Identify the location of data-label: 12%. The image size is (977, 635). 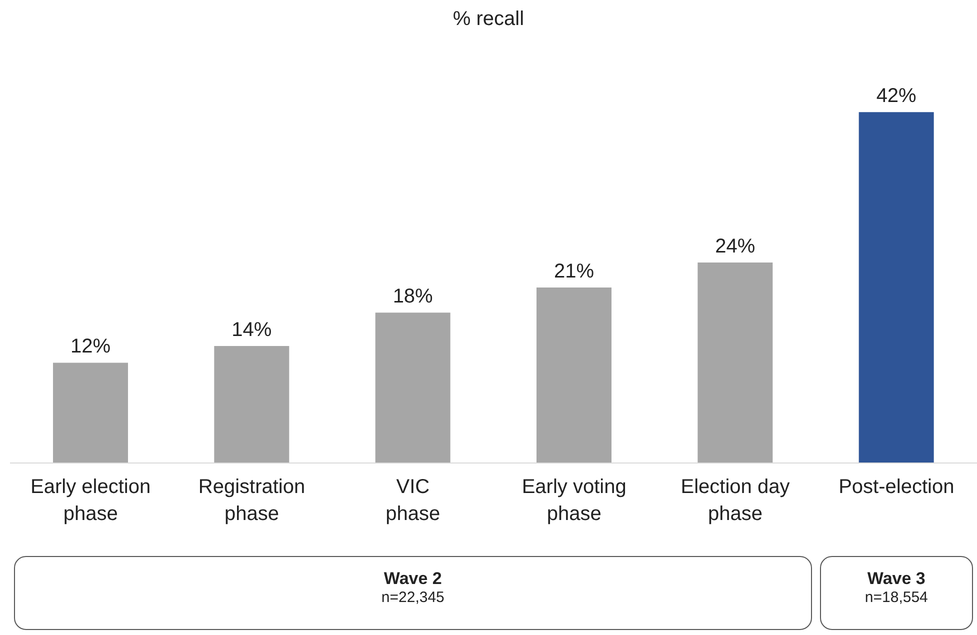
(90, 347).